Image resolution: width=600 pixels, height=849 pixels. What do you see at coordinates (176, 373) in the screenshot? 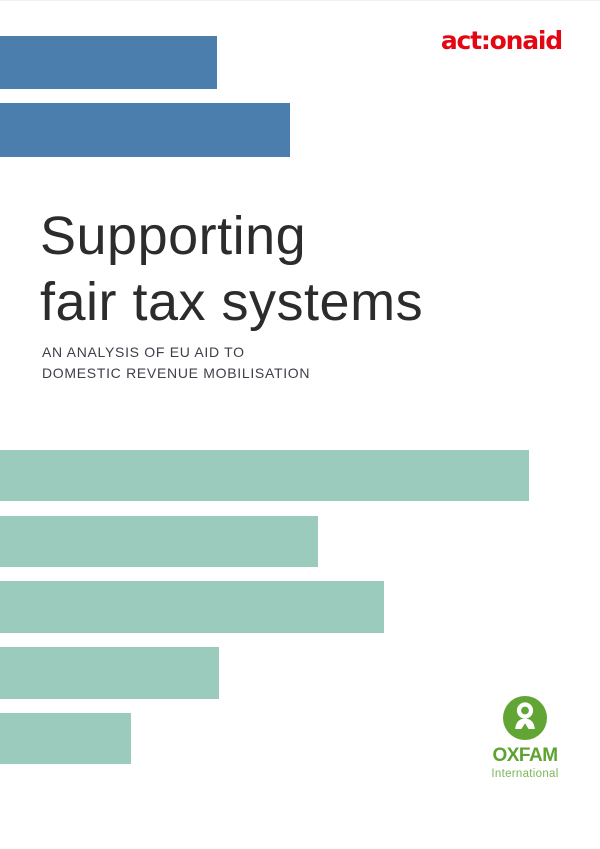
I see `page-subtitle-line2: DOMESTIC REVENUE MOBILISATION` at bounding box center [176, 373].